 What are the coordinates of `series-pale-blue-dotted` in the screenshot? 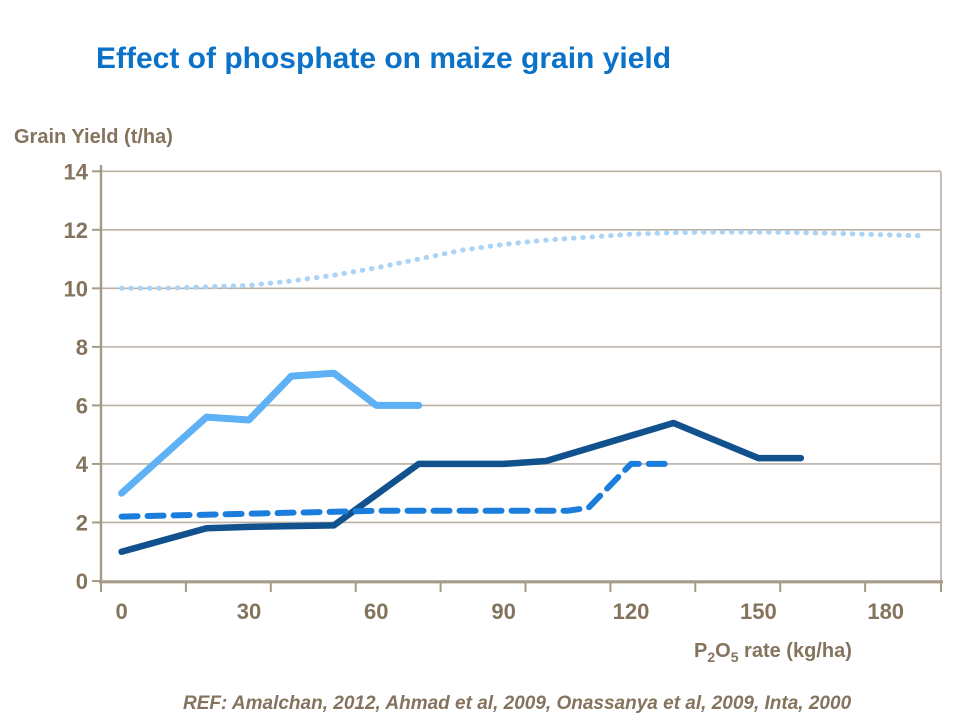 It's located at (521, 260).